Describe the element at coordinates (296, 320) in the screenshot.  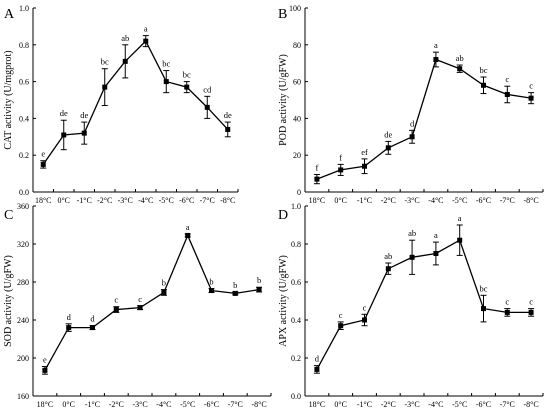
I see `y-tick-label: 0.4` at that location.